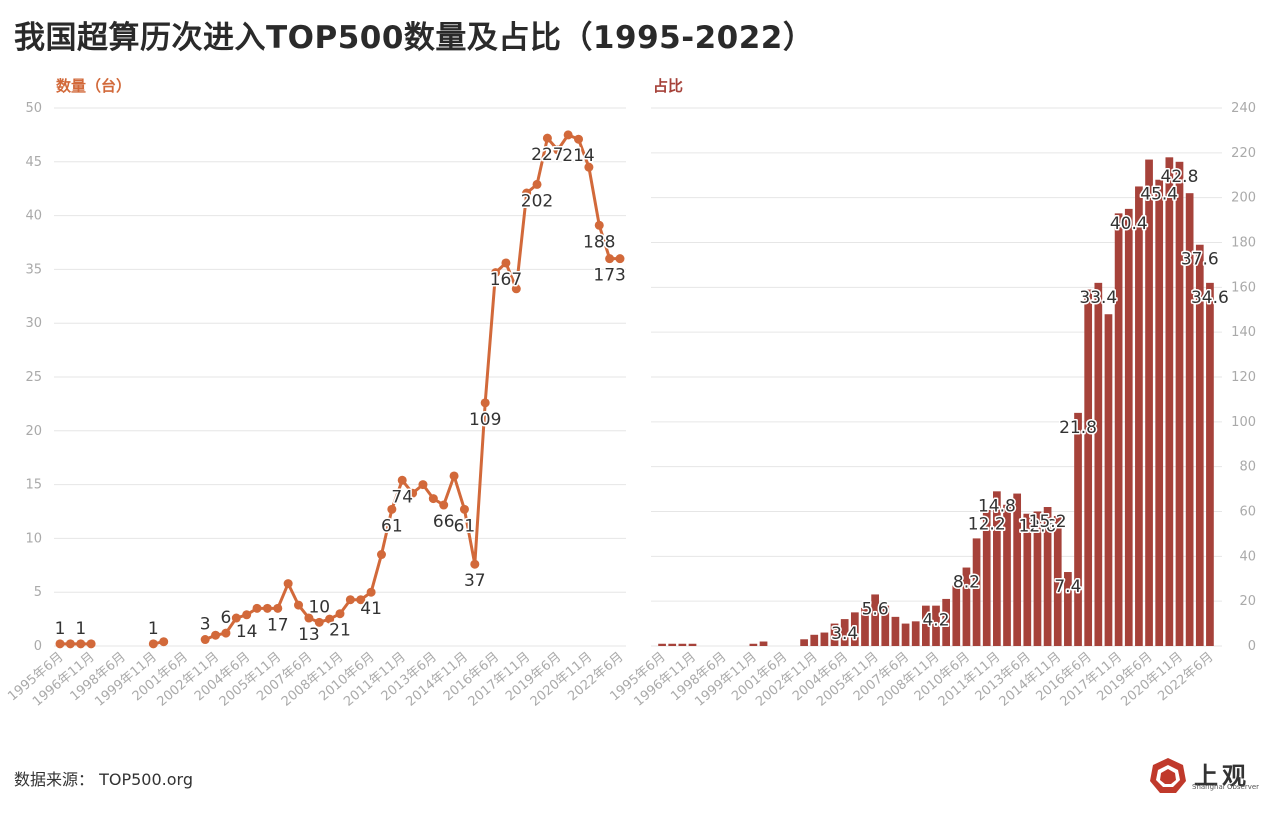 The image size is (1268, 816). I want to click on data-label: 167, so click(506, 280).